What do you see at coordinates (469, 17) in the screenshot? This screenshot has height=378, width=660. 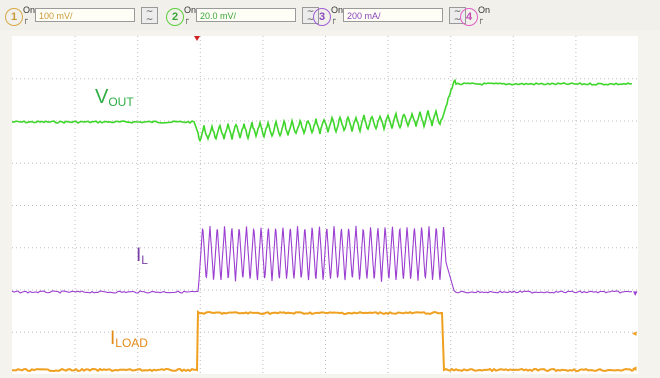 I see `channel-4-badge: 4` at bounding box center [469, 17].